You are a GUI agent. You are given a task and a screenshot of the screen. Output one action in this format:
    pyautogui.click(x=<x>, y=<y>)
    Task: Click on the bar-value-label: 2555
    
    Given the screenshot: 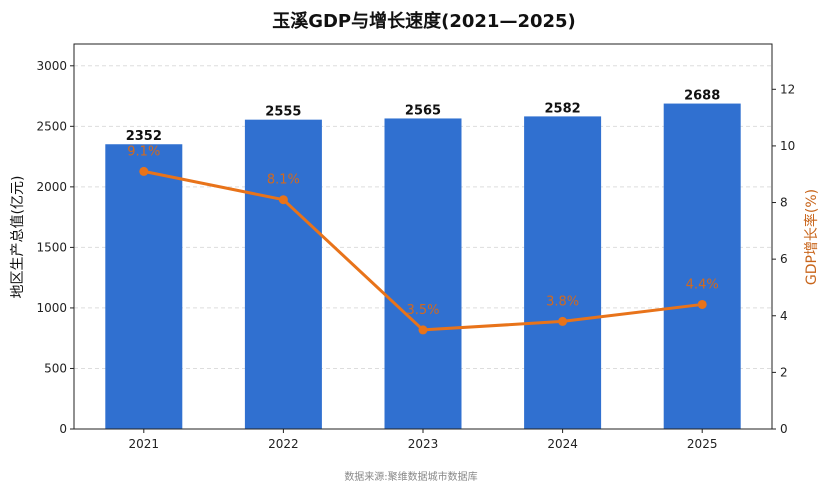 What is the action you would take?
    pyautogui.click(x=283, y=112)
    